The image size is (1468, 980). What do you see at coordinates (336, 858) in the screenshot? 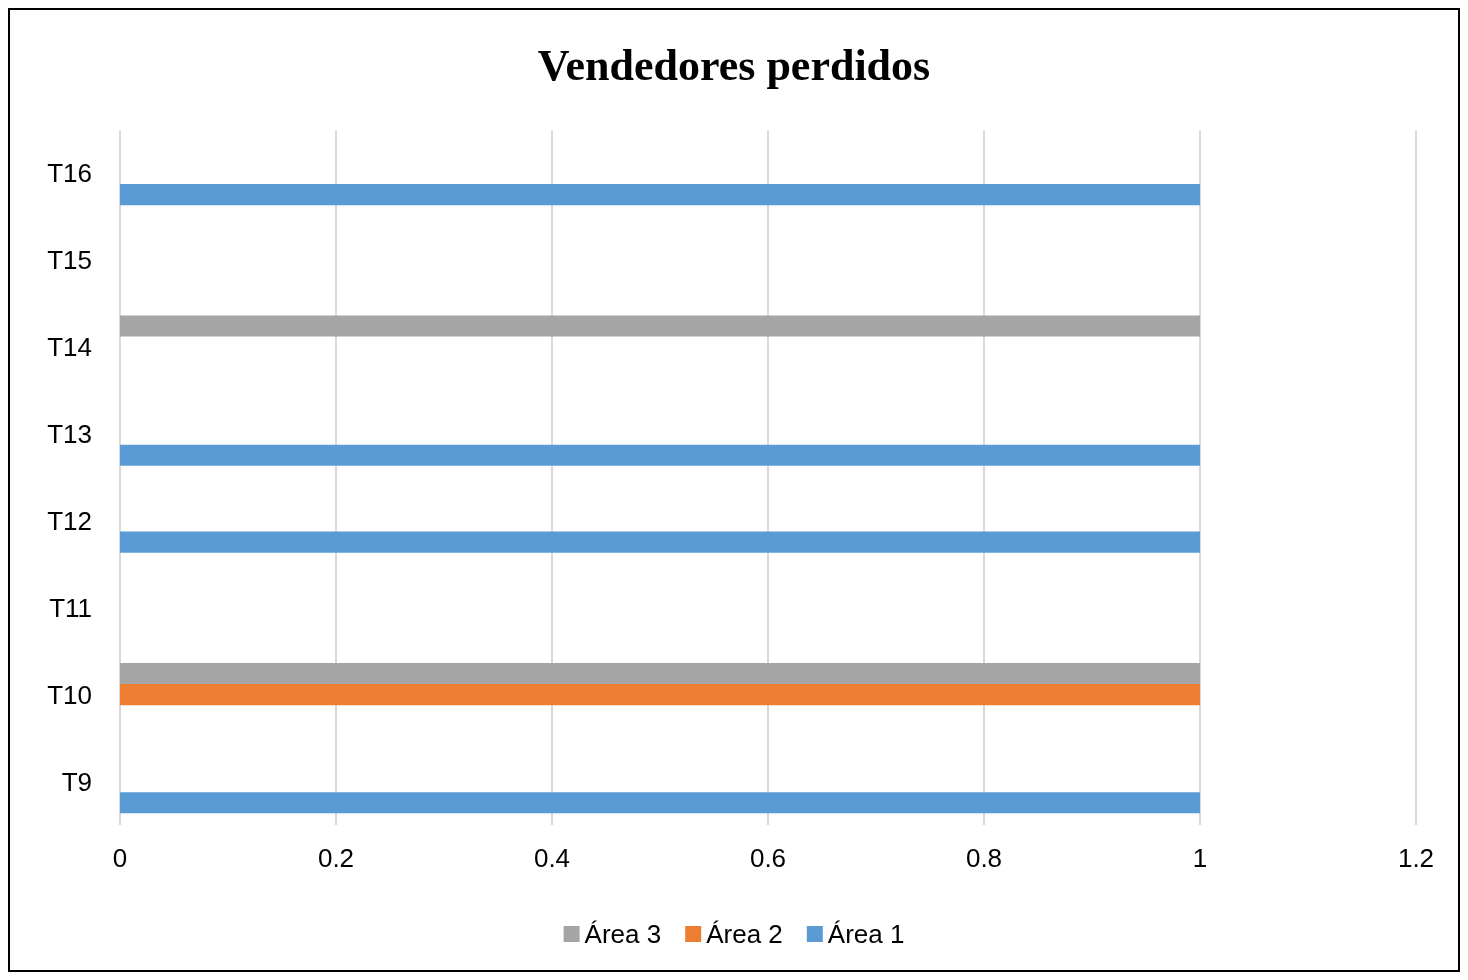
I see `x-tick-label: 0.2` at bounding box center [336, 858].